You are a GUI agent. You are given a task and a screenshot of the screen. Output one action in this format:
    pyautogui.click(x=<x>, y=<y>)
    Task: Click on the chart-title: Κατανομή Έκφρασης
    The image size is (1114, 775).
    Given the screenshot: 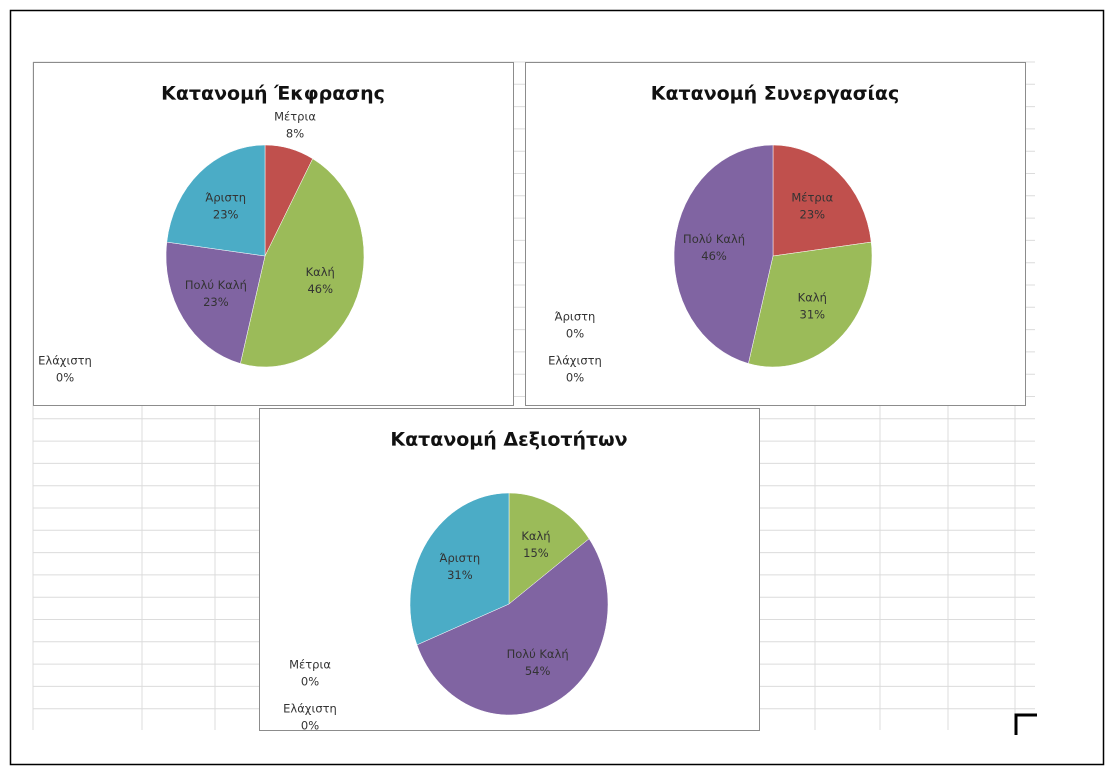 What is the action you would take?
    pyautogui.click(x=273, y=94)
    